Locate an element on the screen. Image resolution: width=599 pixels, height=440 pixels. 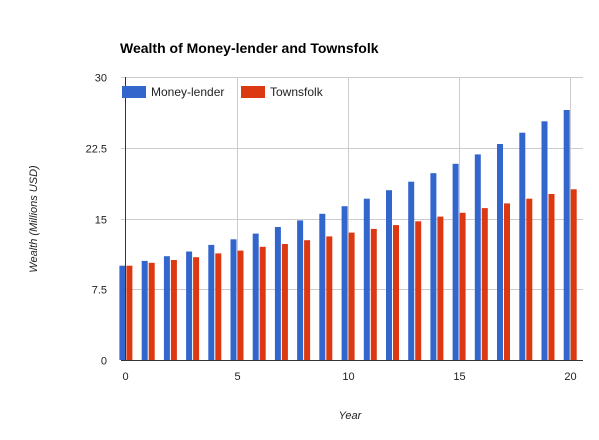
y-tick-label: 7.5 is located at coordinates (99, 291).